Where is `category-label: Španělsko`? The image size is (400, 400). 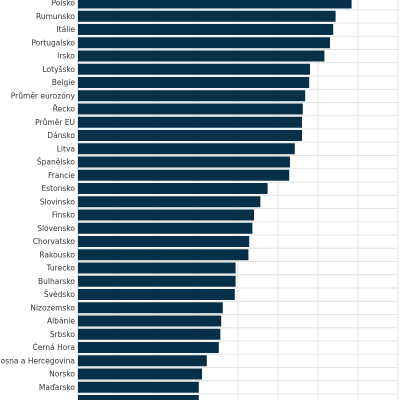
category-label: Španělsko is located at coordinates (56, 162).